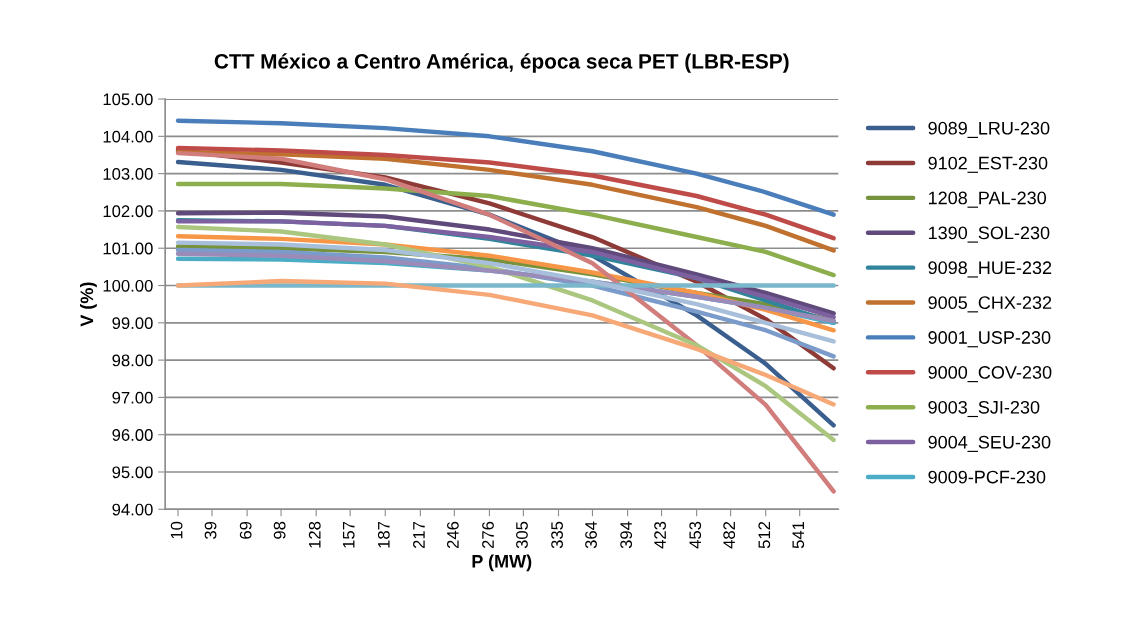 Image resolution: width=1139 pixels, height=639 pixels. What do you see at coordinates (989, 443) in the screenshot?
I see `legend-label: 9004_SEU-230` at bounding box center [989, 443].